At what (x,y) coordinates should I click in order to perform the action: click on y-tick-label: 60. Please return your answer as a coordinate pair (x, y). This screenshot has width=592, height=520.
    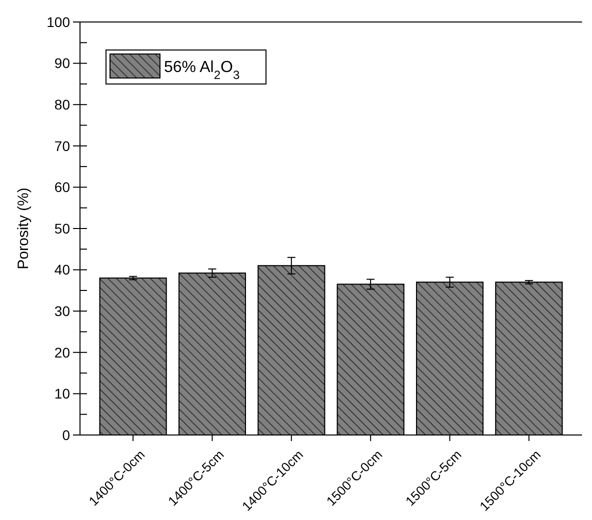
    Looking at the image, I should click on (62, 187).